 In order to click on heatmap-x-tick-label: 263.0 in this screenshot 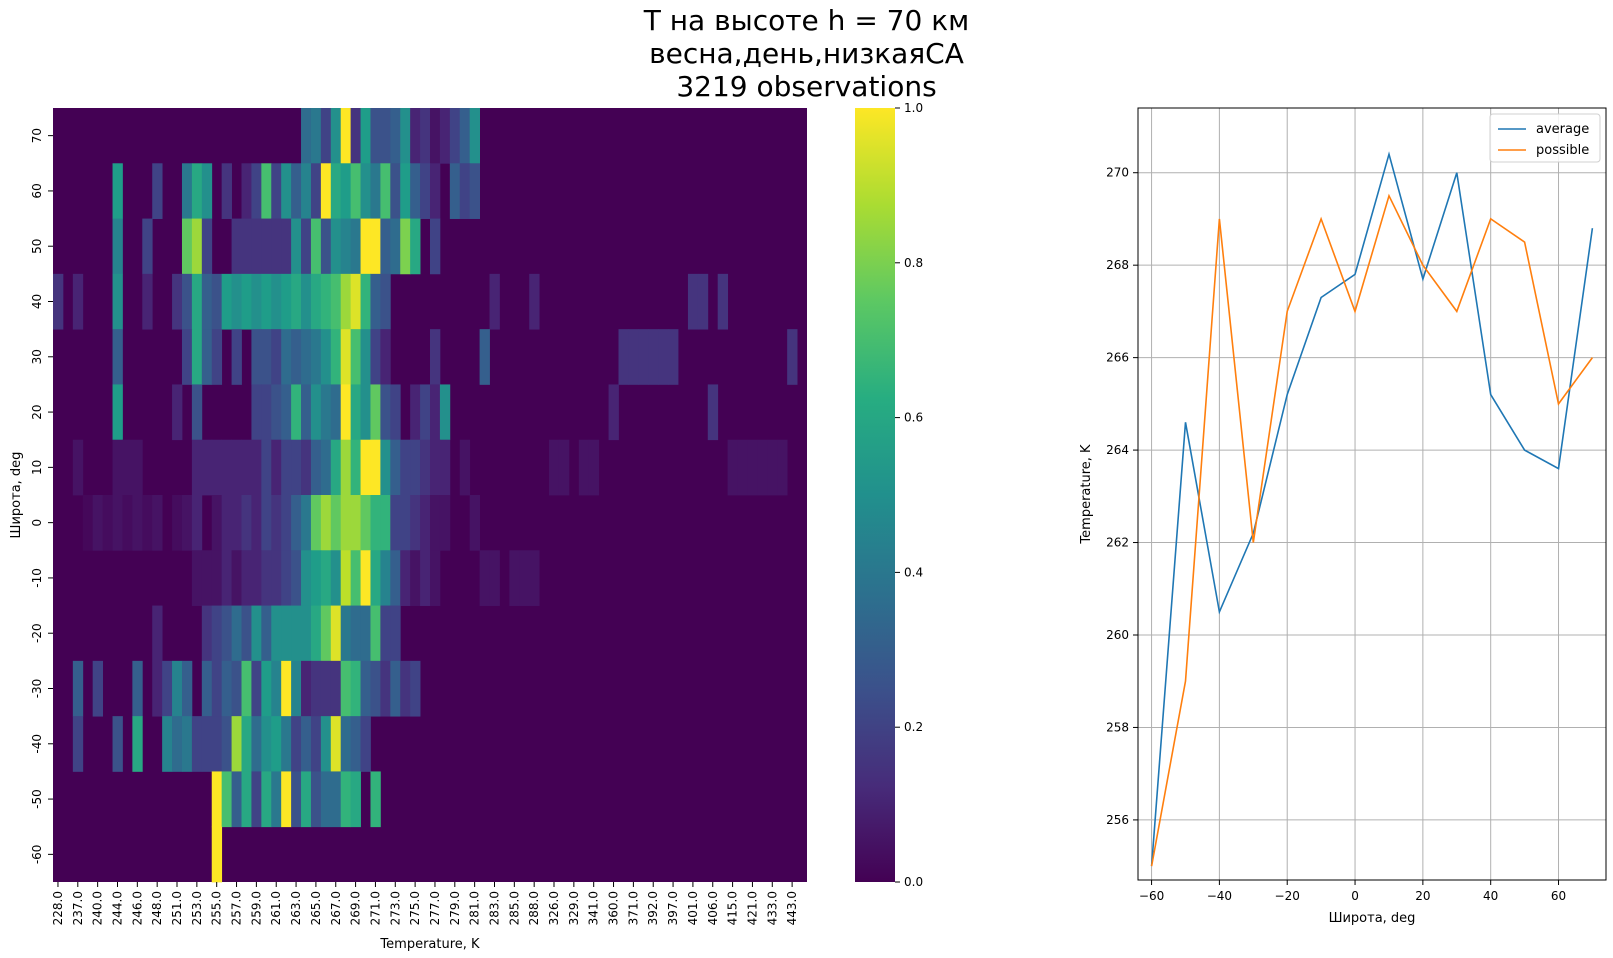, I will do `click(296, 908)`.